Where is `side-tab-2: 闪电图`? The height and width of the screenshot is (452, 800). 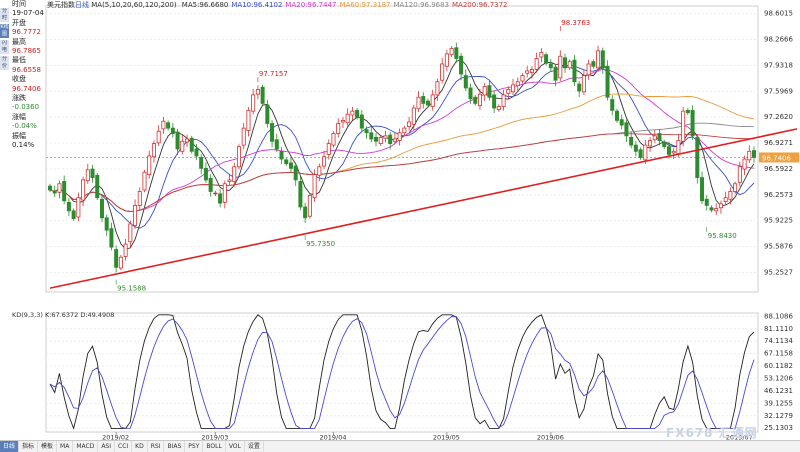 side-tab-2: 闪电图 is located at coordinates (4, 47).